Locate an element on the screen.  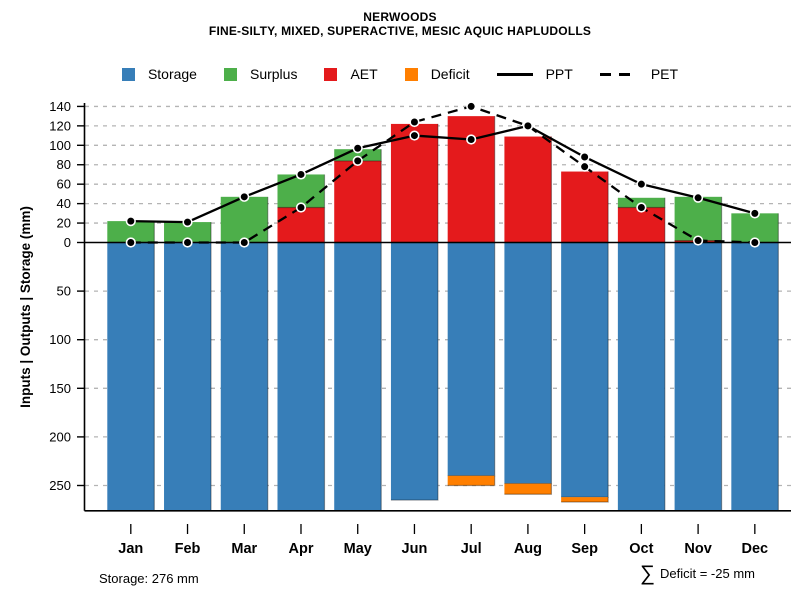
ppt-line is located at coordinates (443, 174).